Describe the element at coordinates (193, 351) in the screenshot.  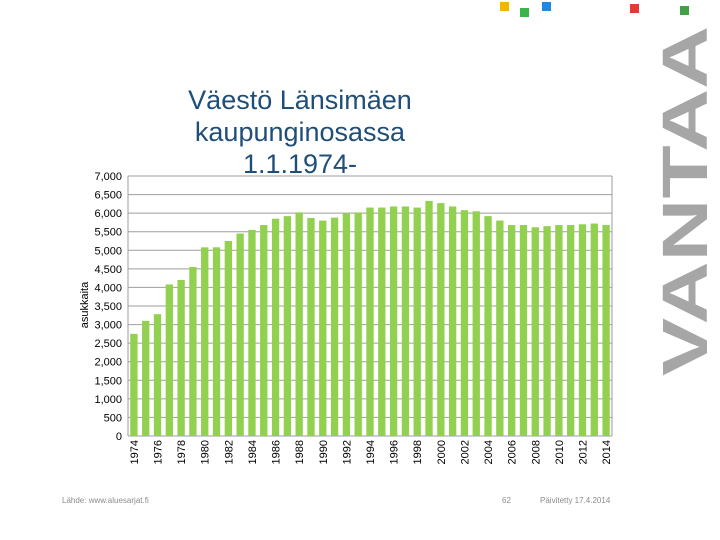
I see `bar-1979` at that location.